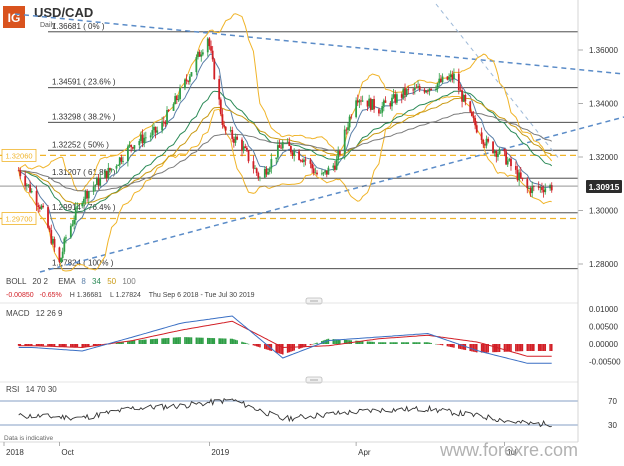 Image resolution: width=624 pixels, height=466 pixels. Describe the element at coordinates (604, 186) in the screenshot. I see `current-price-tag-bg` at that location.